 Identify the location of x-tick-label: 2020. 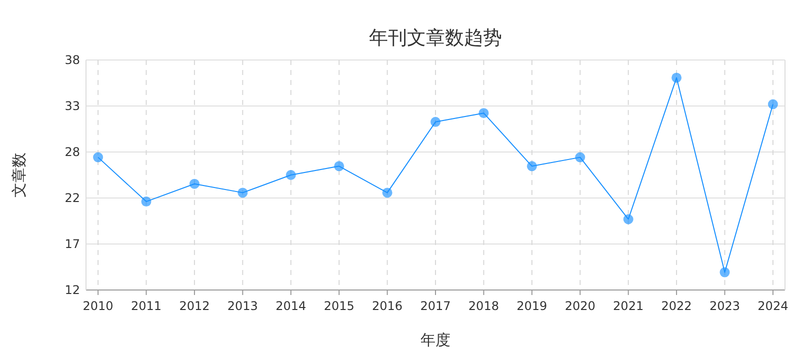
(580, 306).